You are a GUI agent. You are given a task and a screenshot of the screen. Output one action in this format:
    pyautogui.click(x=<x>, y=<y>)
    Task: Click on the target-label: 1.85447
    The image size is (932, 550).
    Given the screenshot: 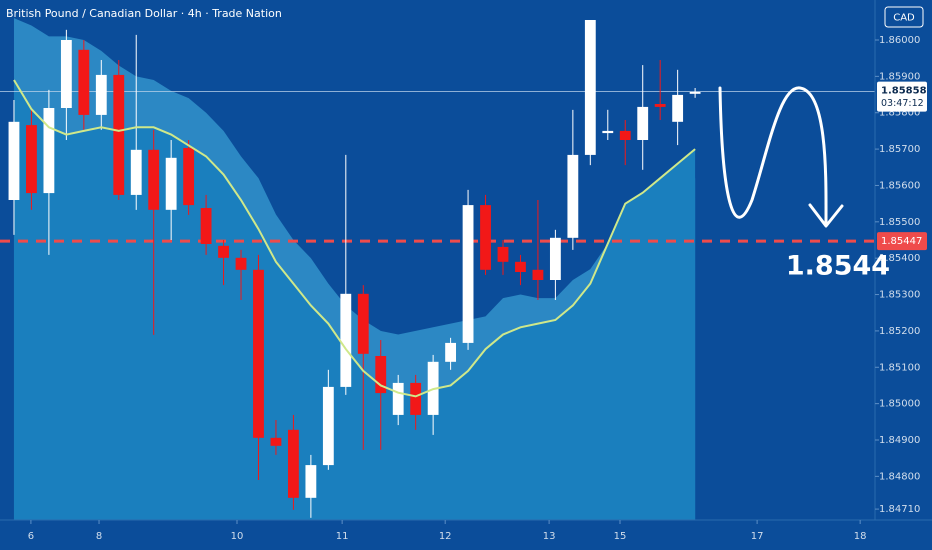 What is the action you would take?
    pyautogui.click(x=901, y=241)
    